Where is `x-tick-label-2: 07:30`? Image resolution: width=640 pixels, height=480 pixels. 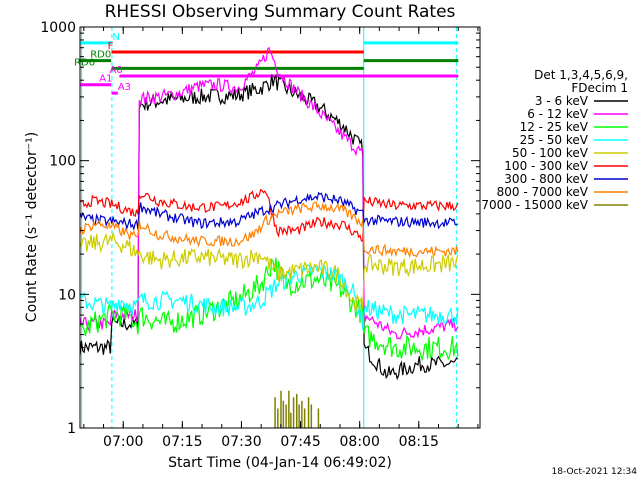 x-tick-label-2: 07:30 is located at coordinates (241, 442).